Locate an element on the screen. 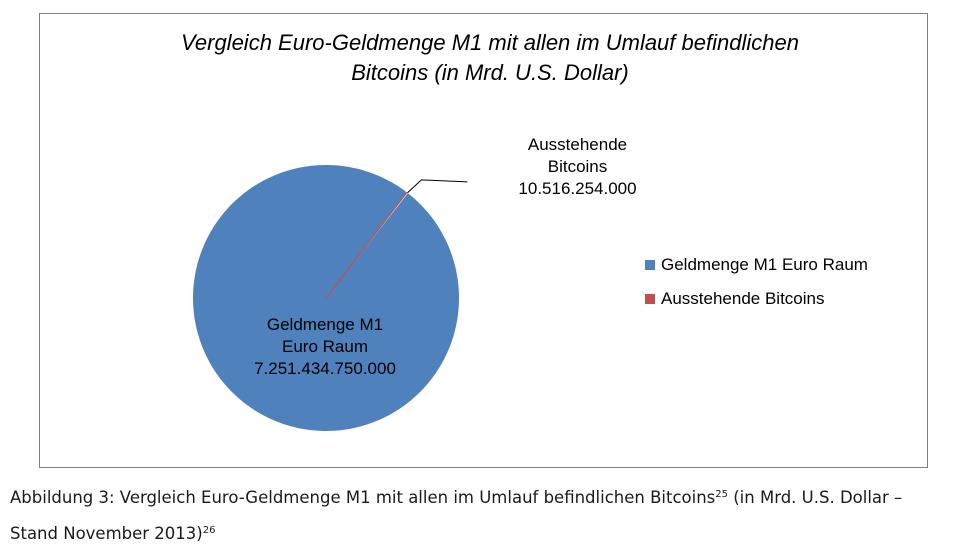 Image resolution: width=975 pixels, height=557 pixels. caption-footnote-26: 26 is located at coordinates (209, 530).